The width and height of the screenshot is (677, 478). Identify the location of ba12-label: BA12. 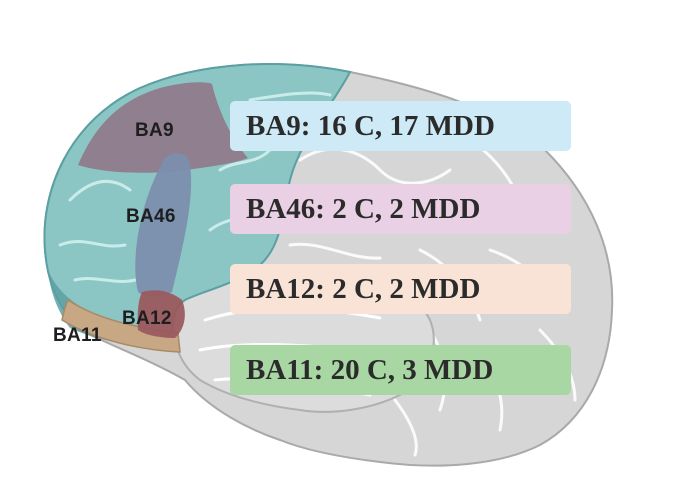
(147, 318).